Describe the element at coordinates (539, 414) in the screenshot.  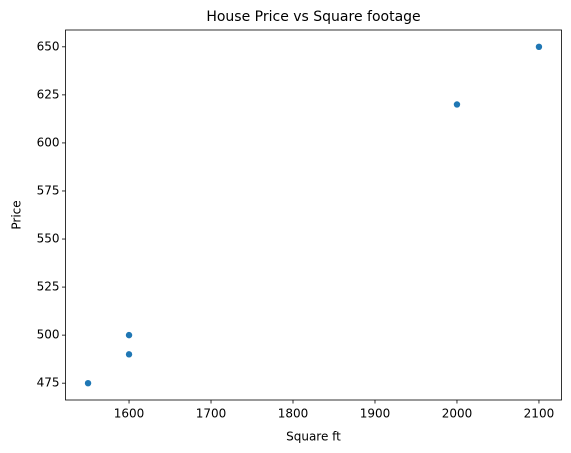
I see `x-tick-label: 2100` at that location.